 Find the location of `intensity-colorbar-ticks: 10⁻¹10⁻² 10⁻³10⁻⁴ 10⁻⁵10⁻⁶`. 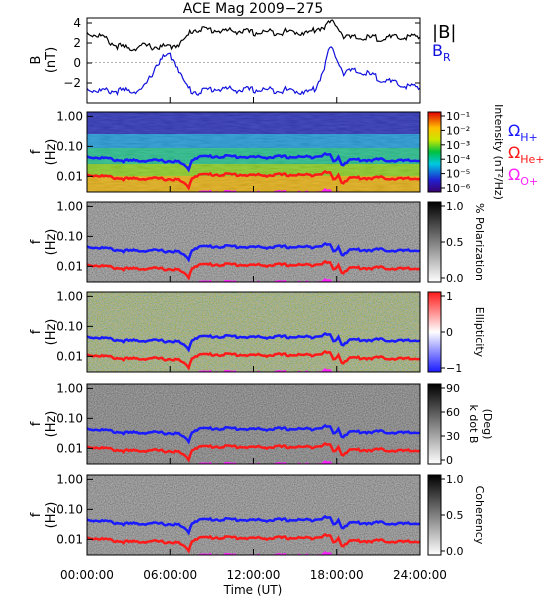

intensity-colorbar-ticks: 10⁻¹10⁻² 10⁻³10⁻⁴ 10⁻⁵10⁻⁶ is located at coordinates (456, 152).